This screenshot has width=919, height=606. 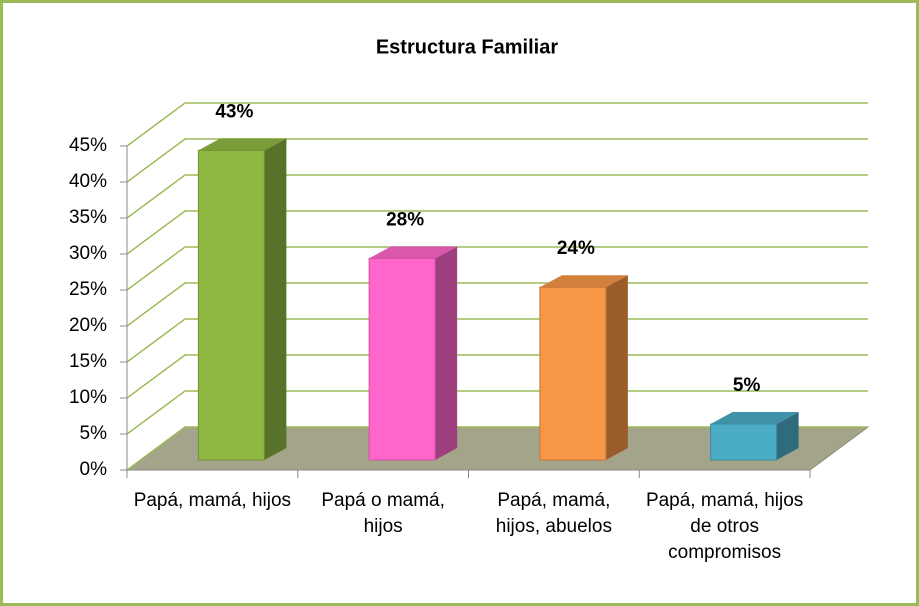 I want to click on data-label: 24%, so click(x=576, y=248).